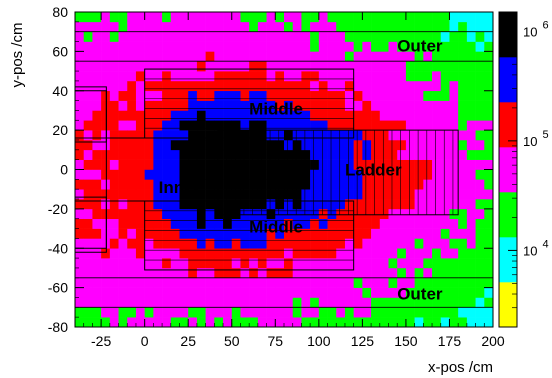  What do you see at coordinates (276, 341) in the screenshot?
I see `x-tick-label: 75` at bounding box center [276, 341].